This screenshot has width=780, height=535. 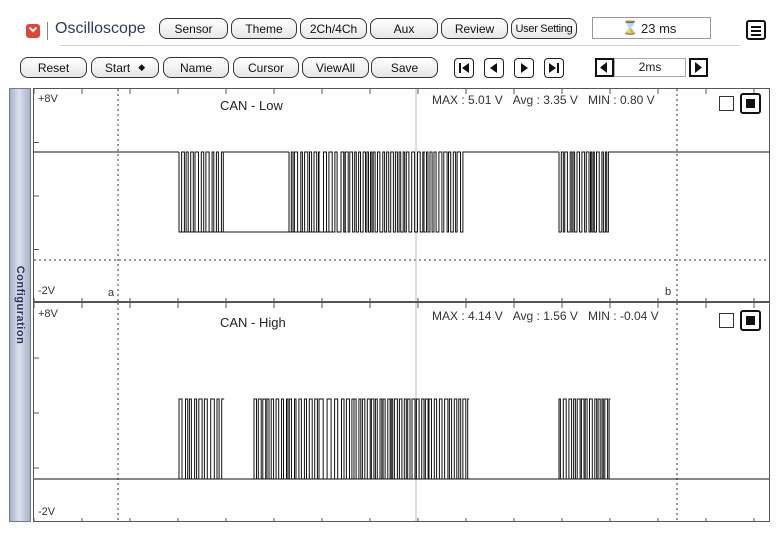 What do you see at coordinates (335, 67) in the screenshot?
I see `viewall-button: ViewAll` at bounding box center [335, 67].